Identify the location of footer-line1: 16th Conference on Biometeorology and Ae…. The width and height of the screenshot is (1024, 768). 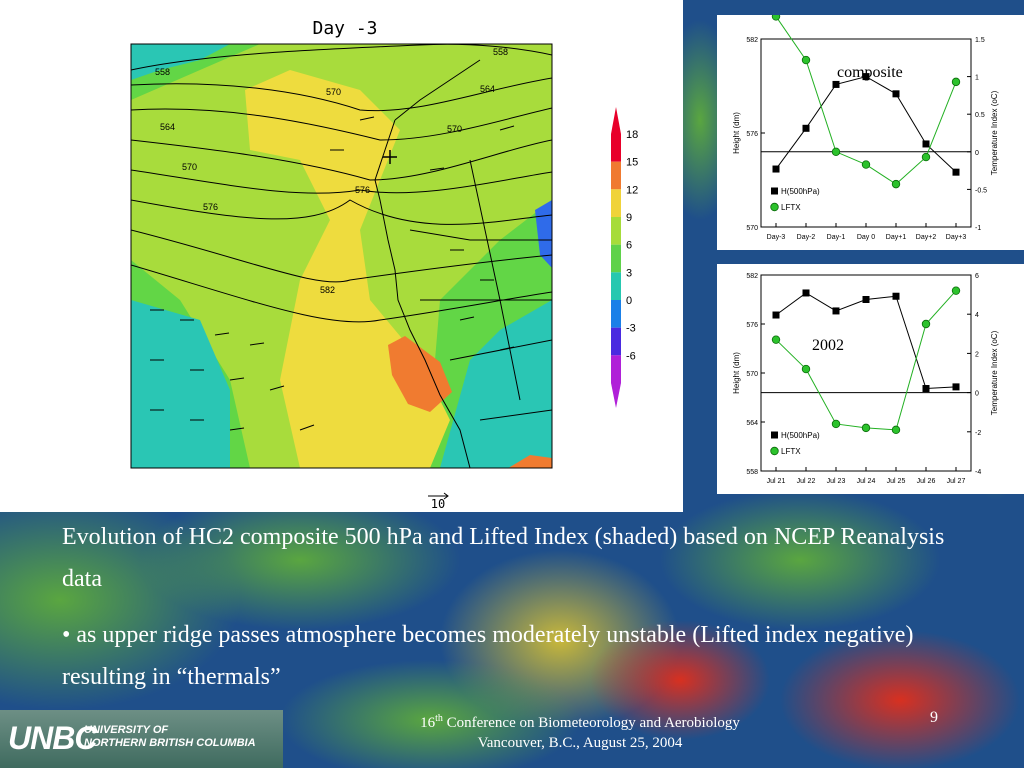
(580, 721).